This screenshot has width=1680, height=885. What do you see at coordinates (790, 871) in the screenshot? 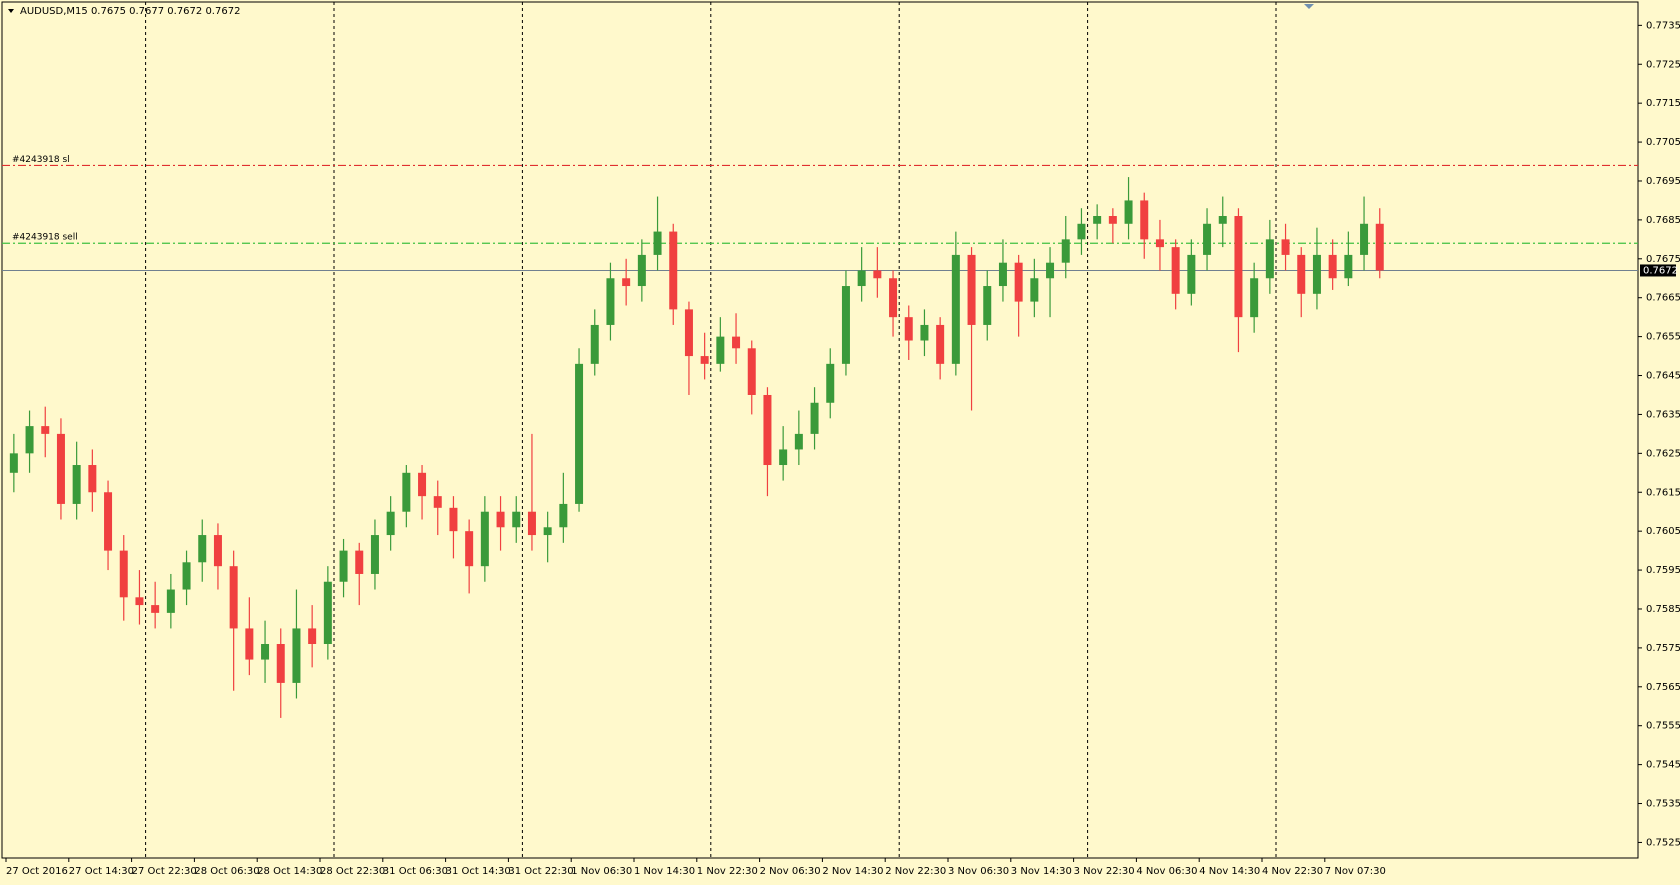
I see `x-tick-label: 2 Nov 06:30` at bounding box center [790, 871].